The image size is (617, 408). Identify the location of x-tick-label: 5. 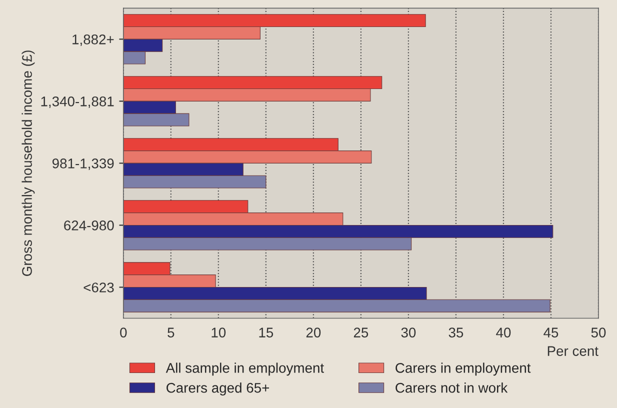
(171, 333).